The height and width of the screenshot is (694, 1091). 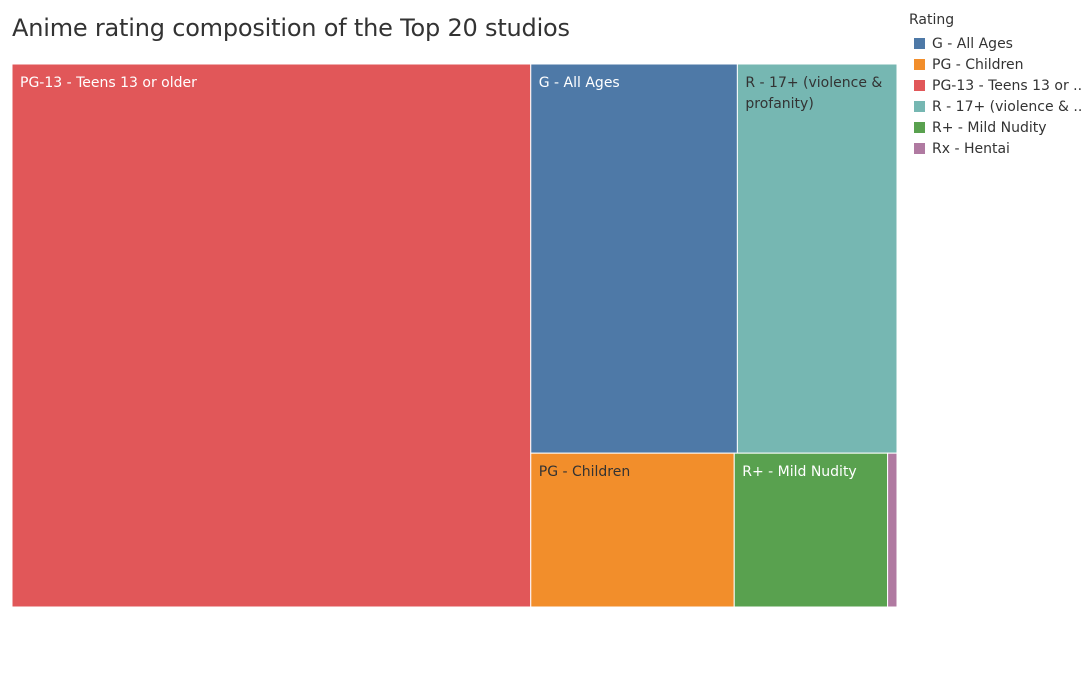 What do you see at coordinates (932, 20) in the screenshot?
I see `legend-title: Rating` at bounding box center [932, 20].